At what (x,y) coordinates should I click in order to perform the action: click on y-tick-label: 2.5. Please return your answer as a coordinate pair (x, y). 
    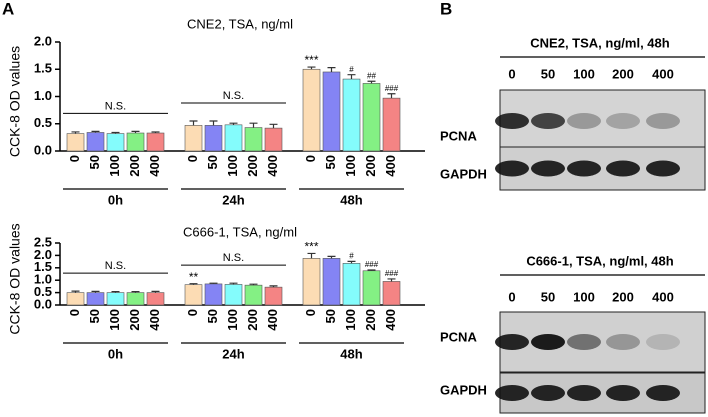
    Looking at the image, I should click on (43, 241).